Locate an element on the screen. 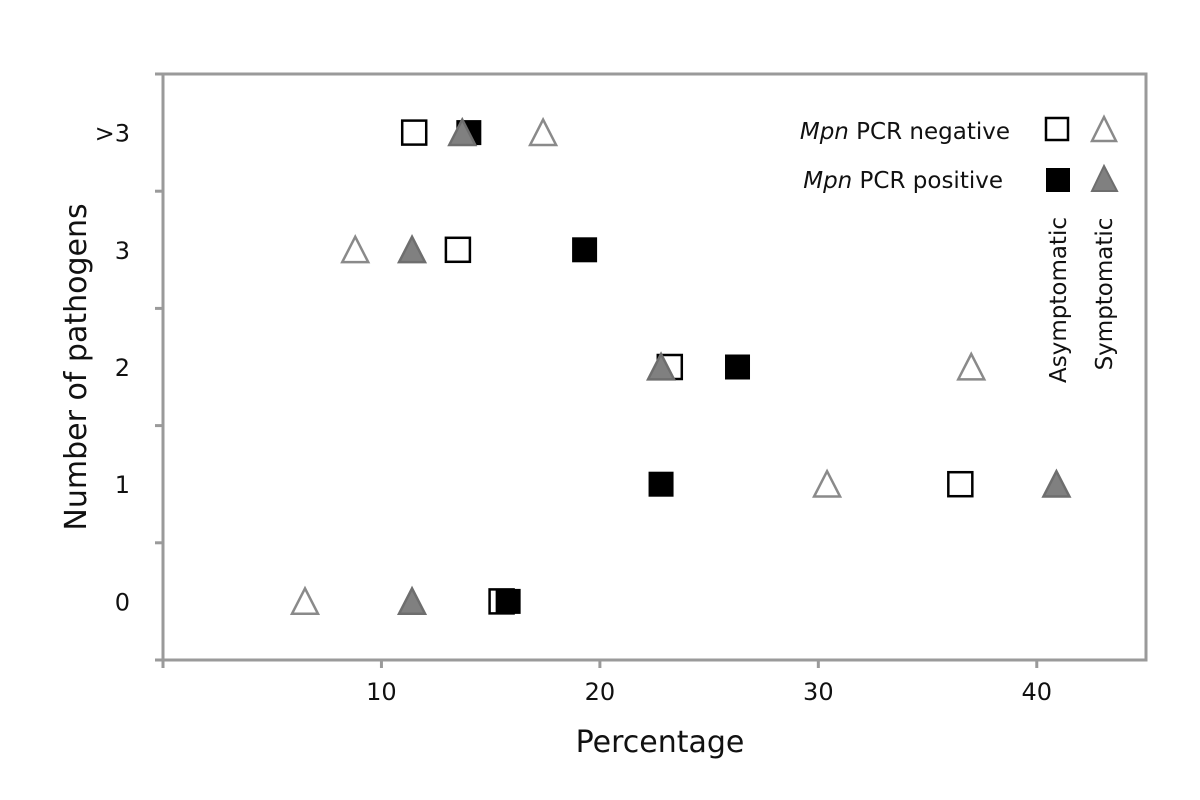 The image size is (1200, 800). legend-label-positive: Mpn PCR positive is located at coordinates (903, 181).